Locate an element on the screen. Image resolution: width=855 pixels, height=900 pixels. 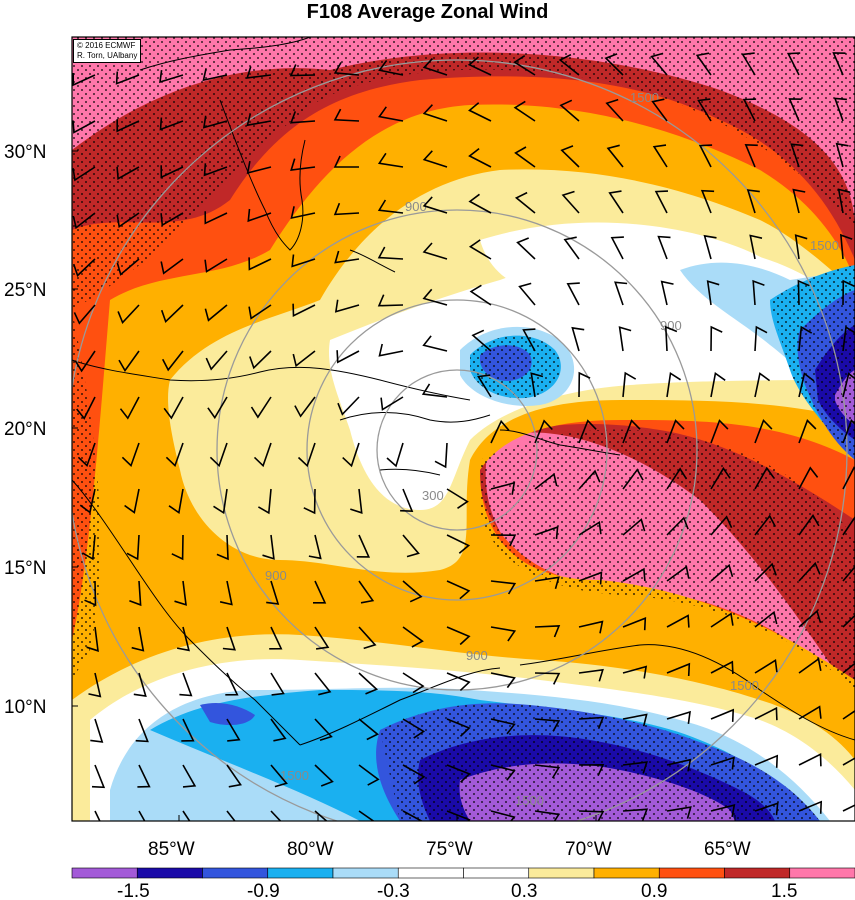
credit-line: © 2016 ECMWF is located at coordinates (106, 45).